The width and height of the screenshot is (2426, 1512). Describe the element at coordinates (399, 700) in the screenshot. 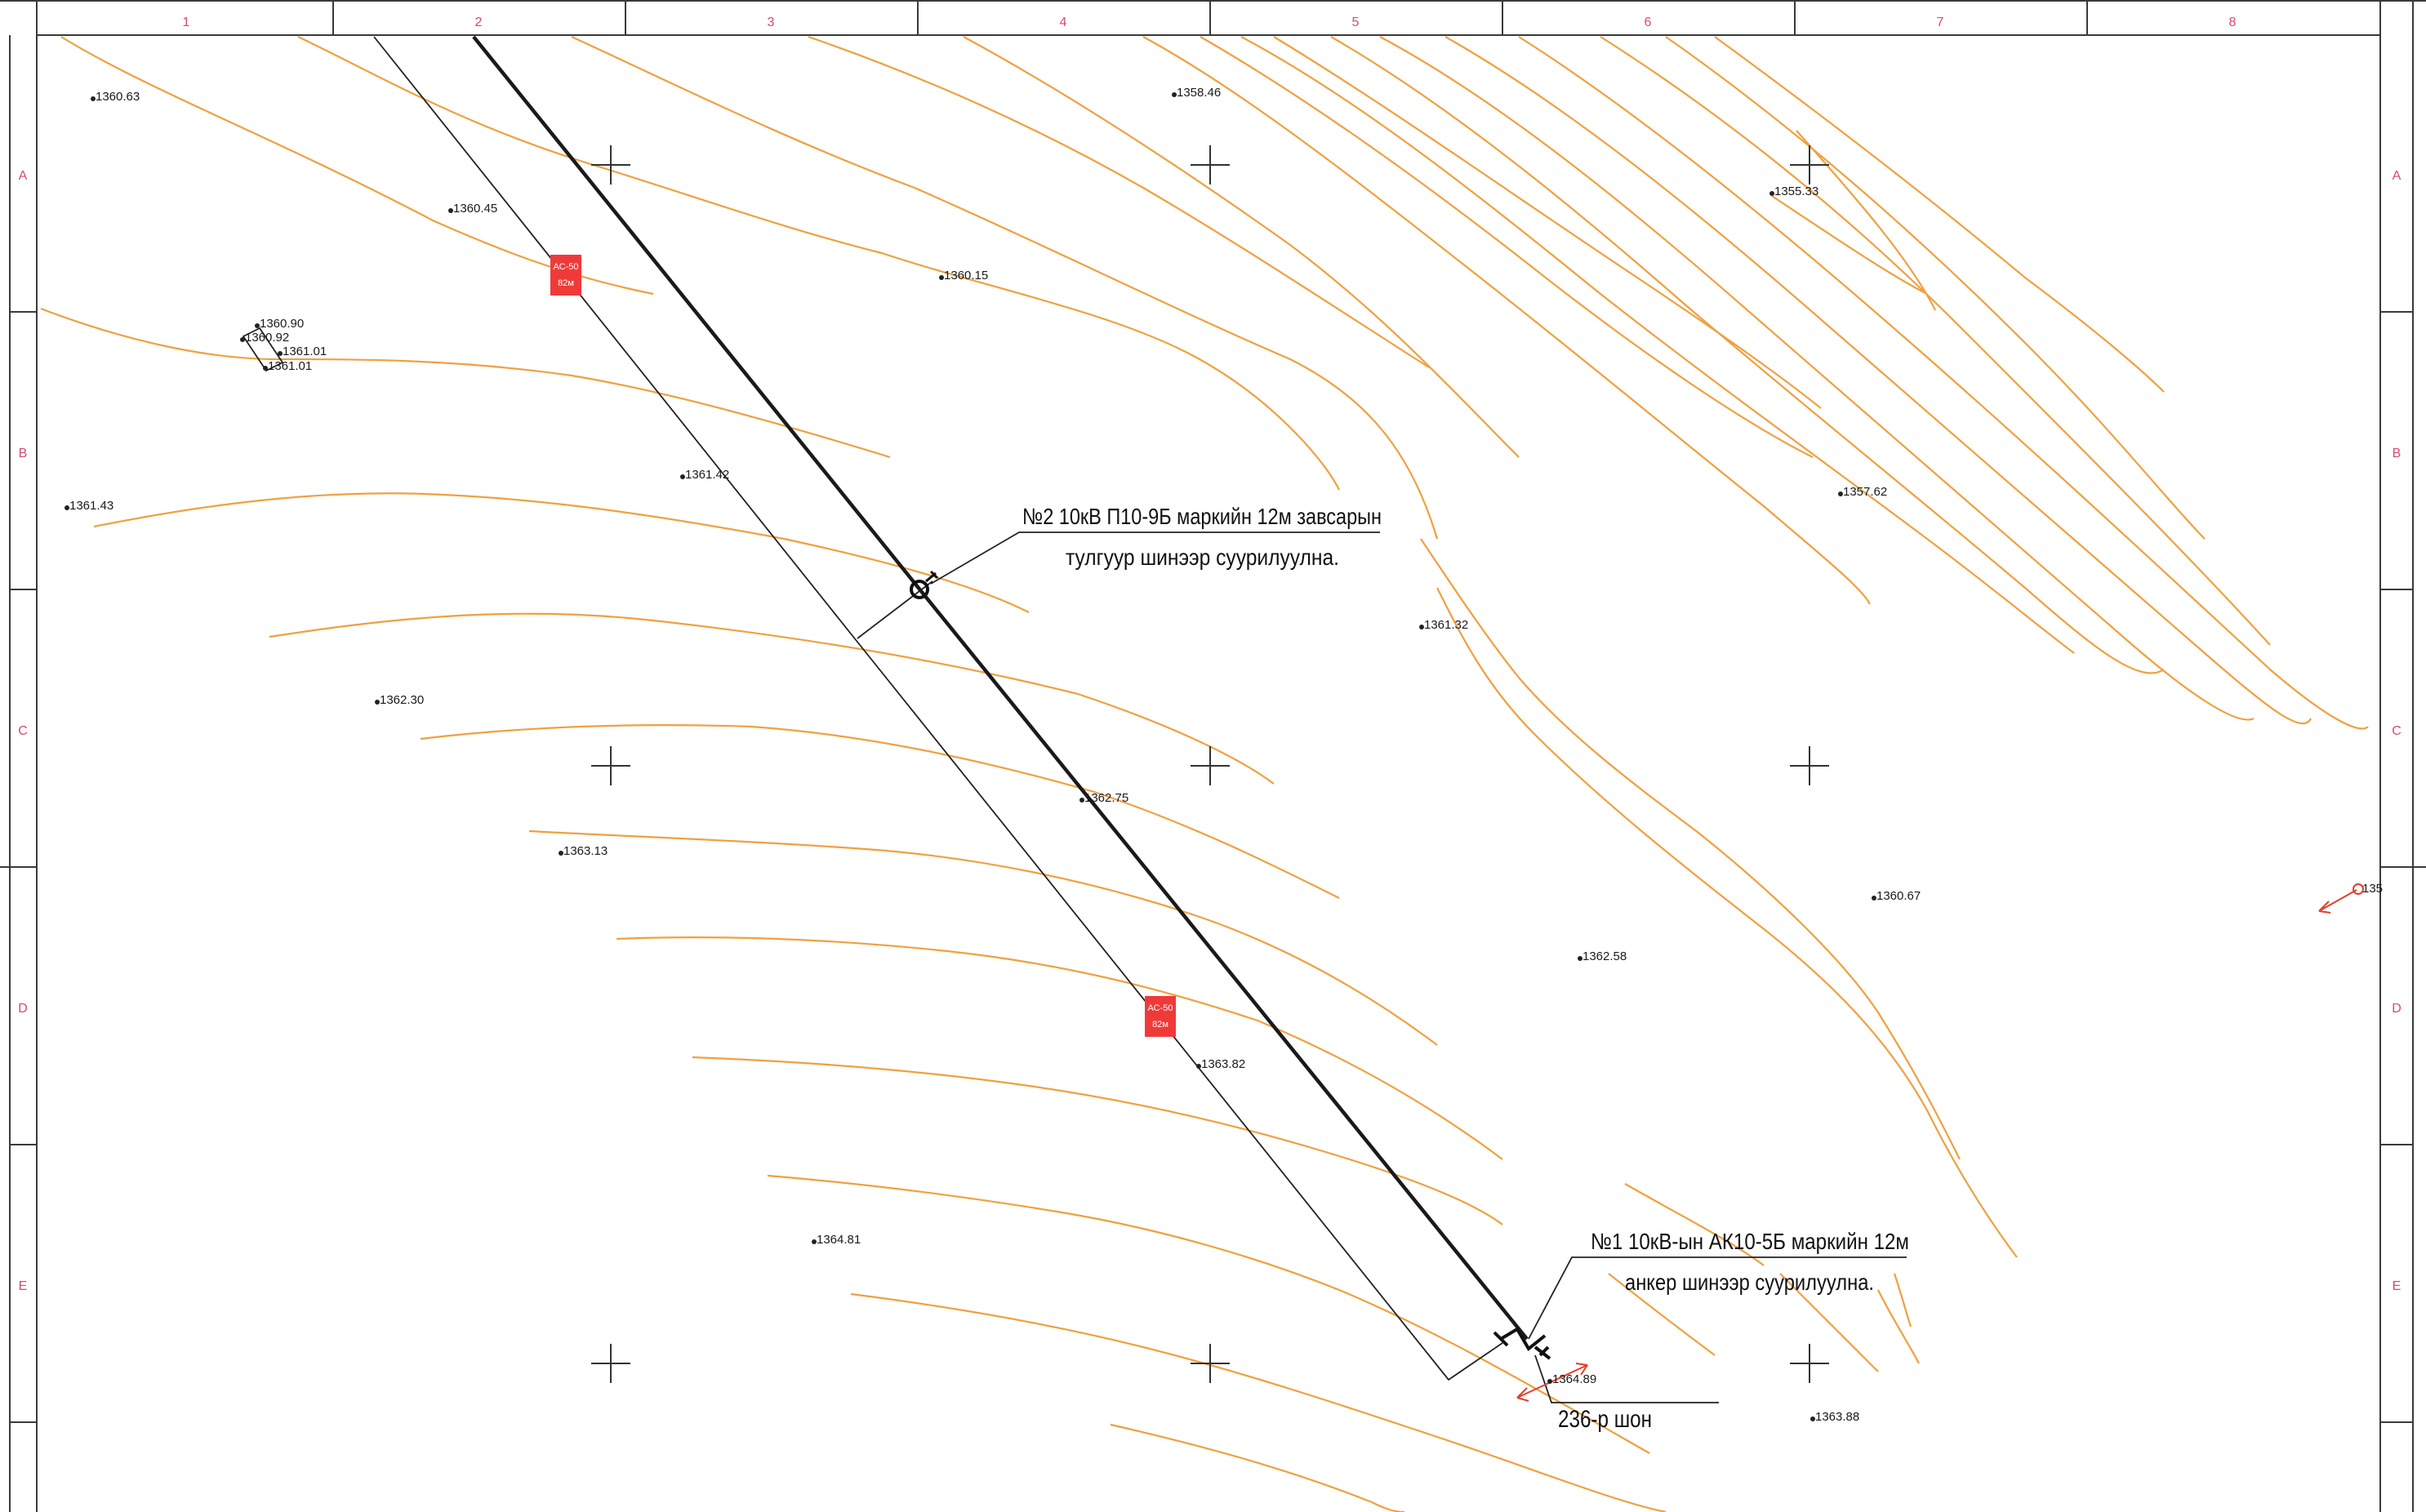

I see `spot-elevation: 1362.30` at that location.